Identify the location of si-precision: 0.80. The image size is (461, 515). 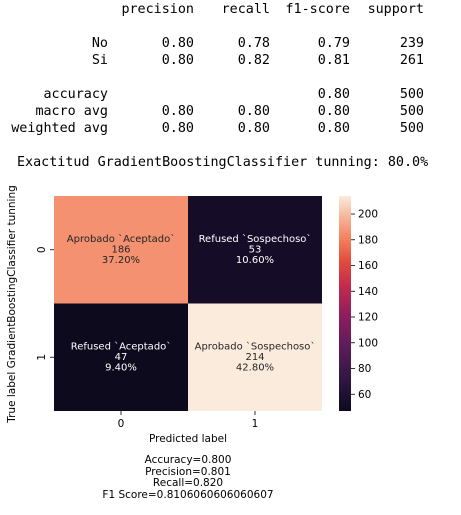
(177, 60).